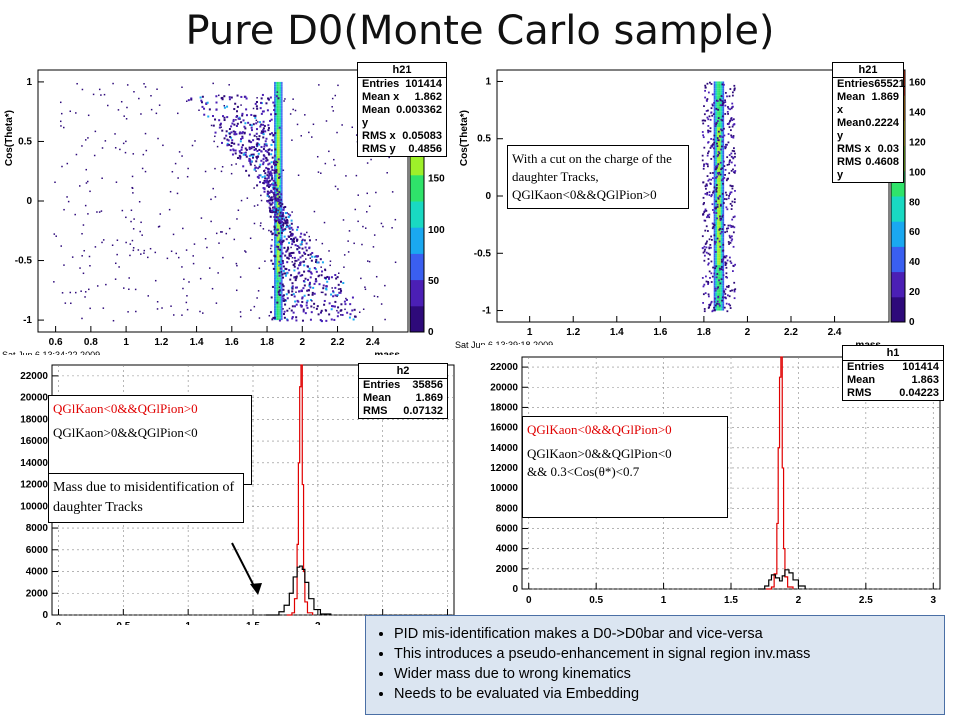 The width and height of the screenshot is (960, 720). What do you see at coordinates (925, 380) in the screenshot?
I see `stats-value: 1.863` at bounding box center [925, 380].